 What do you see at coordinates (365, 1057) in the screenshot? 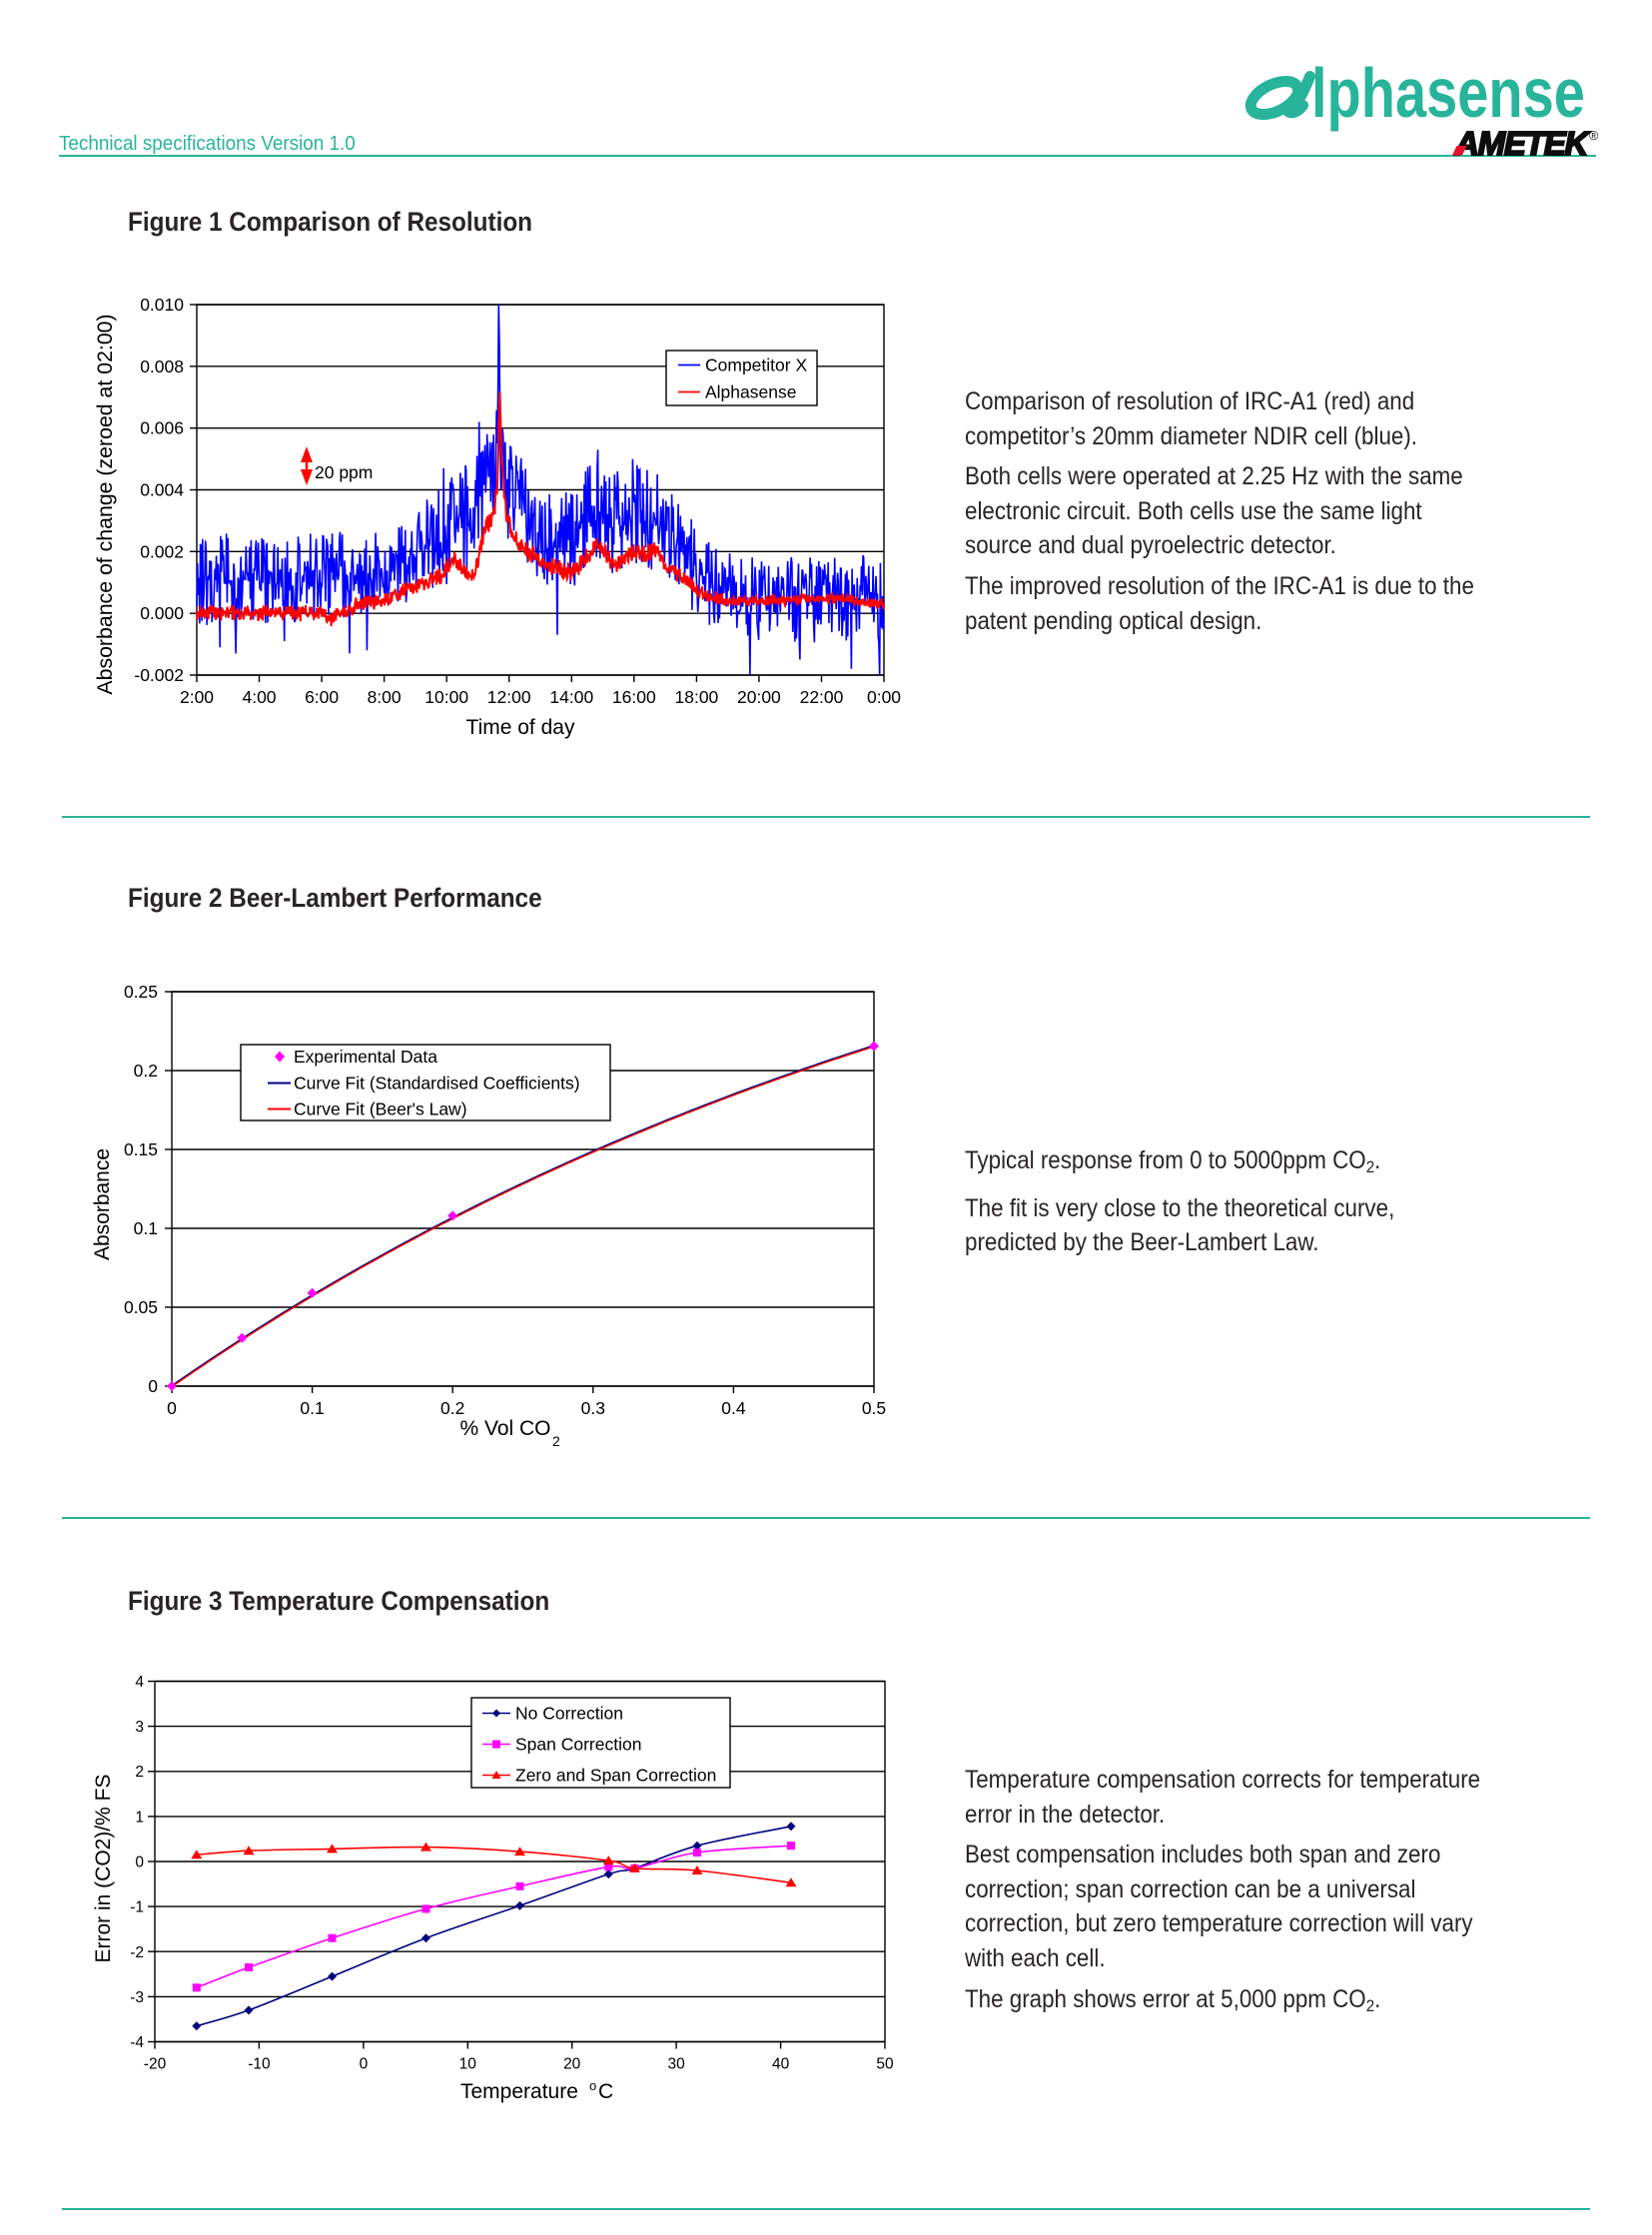
I see `svg-text: Experimental Data` at bounding box center [365, 1057].